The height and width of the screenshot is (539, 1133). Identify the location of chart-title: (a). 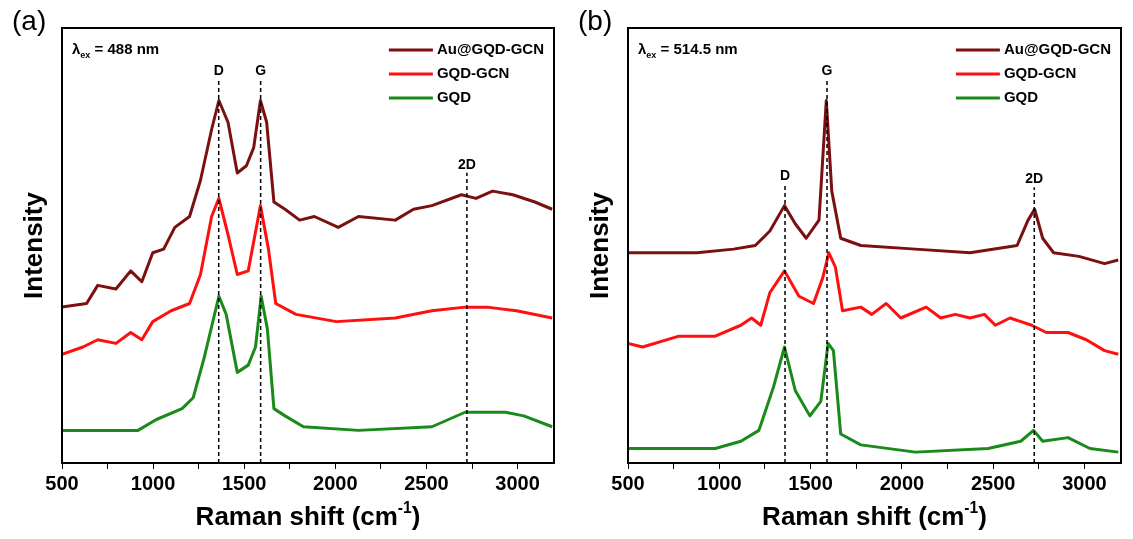
(29, 20).